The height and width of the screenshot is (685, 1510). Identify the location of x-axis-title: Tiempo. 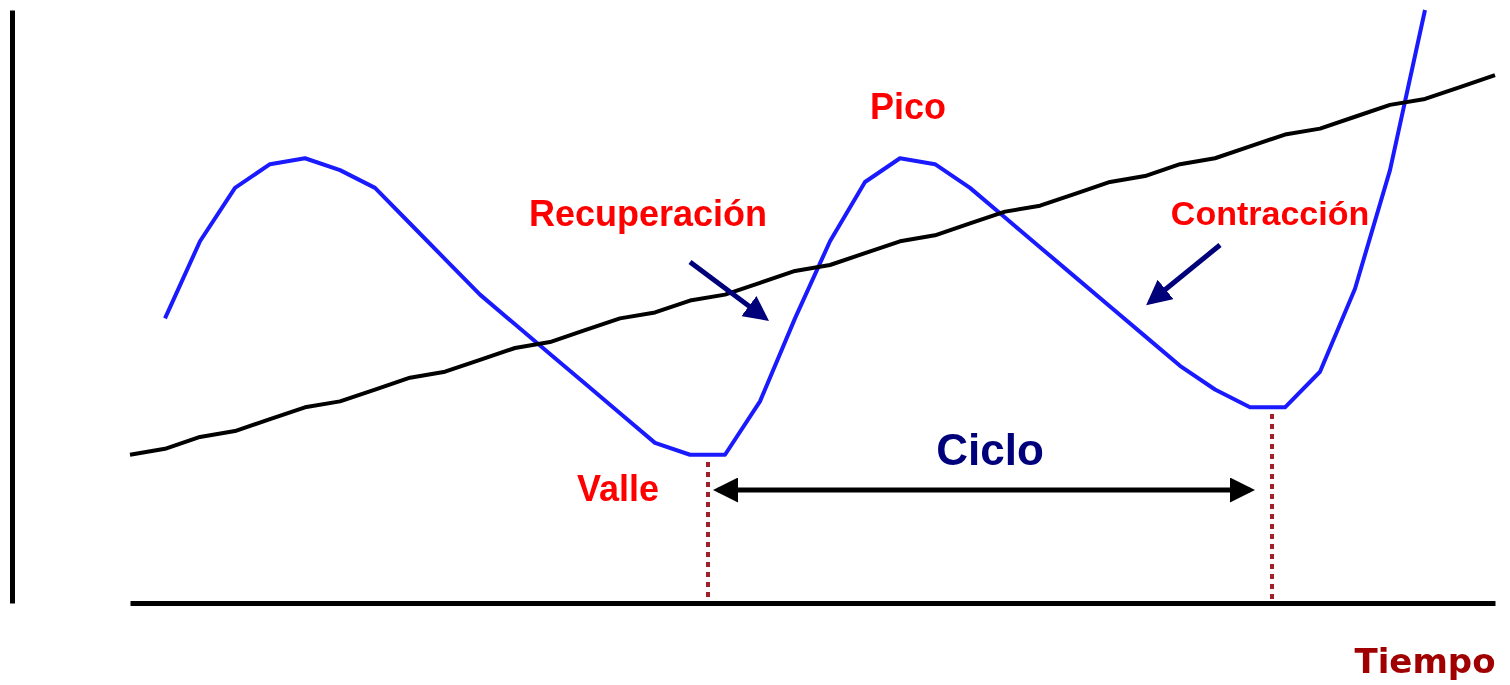
(1425, 660).